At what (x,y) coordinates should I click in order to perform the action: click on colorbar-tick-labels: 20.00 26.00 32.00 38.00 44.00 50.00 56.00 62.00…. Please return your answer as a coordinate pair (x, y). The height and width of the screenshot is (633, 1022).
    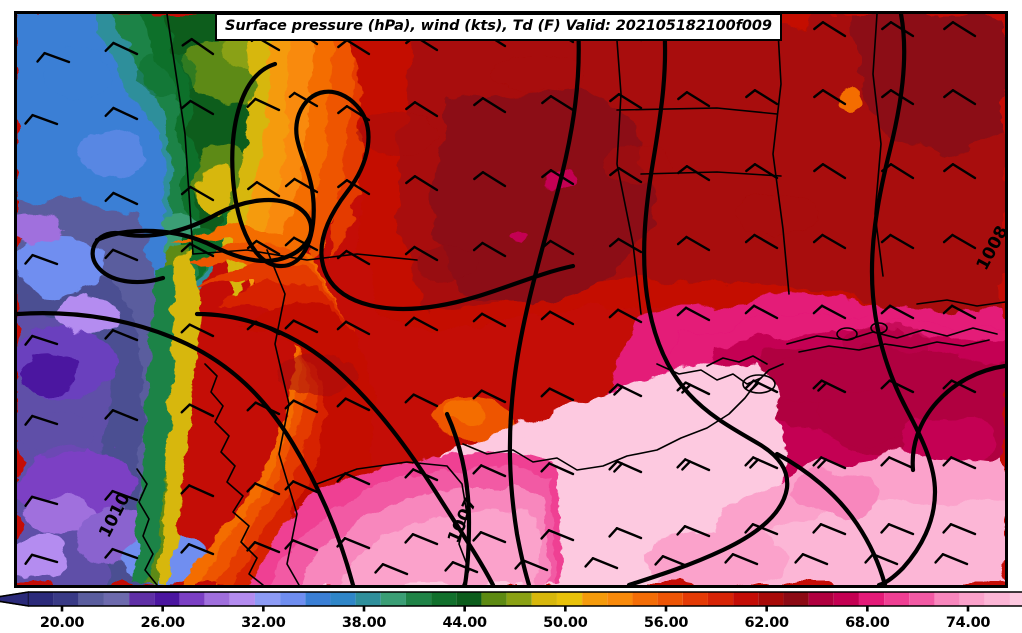
    Looking at the image, I should click on (515, 623).